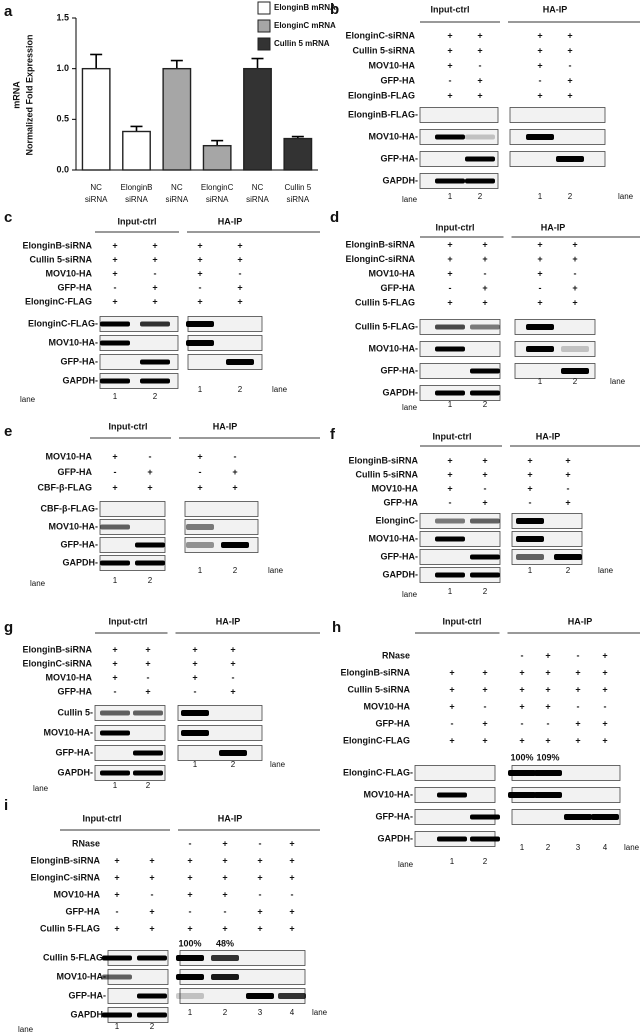 This screenshot has height=1034, width=644. What do you see at coordinates (66, 877) in the screenshot?
I see `condition-label: ElonginC-siRNA` at bounding box center [66, 877].